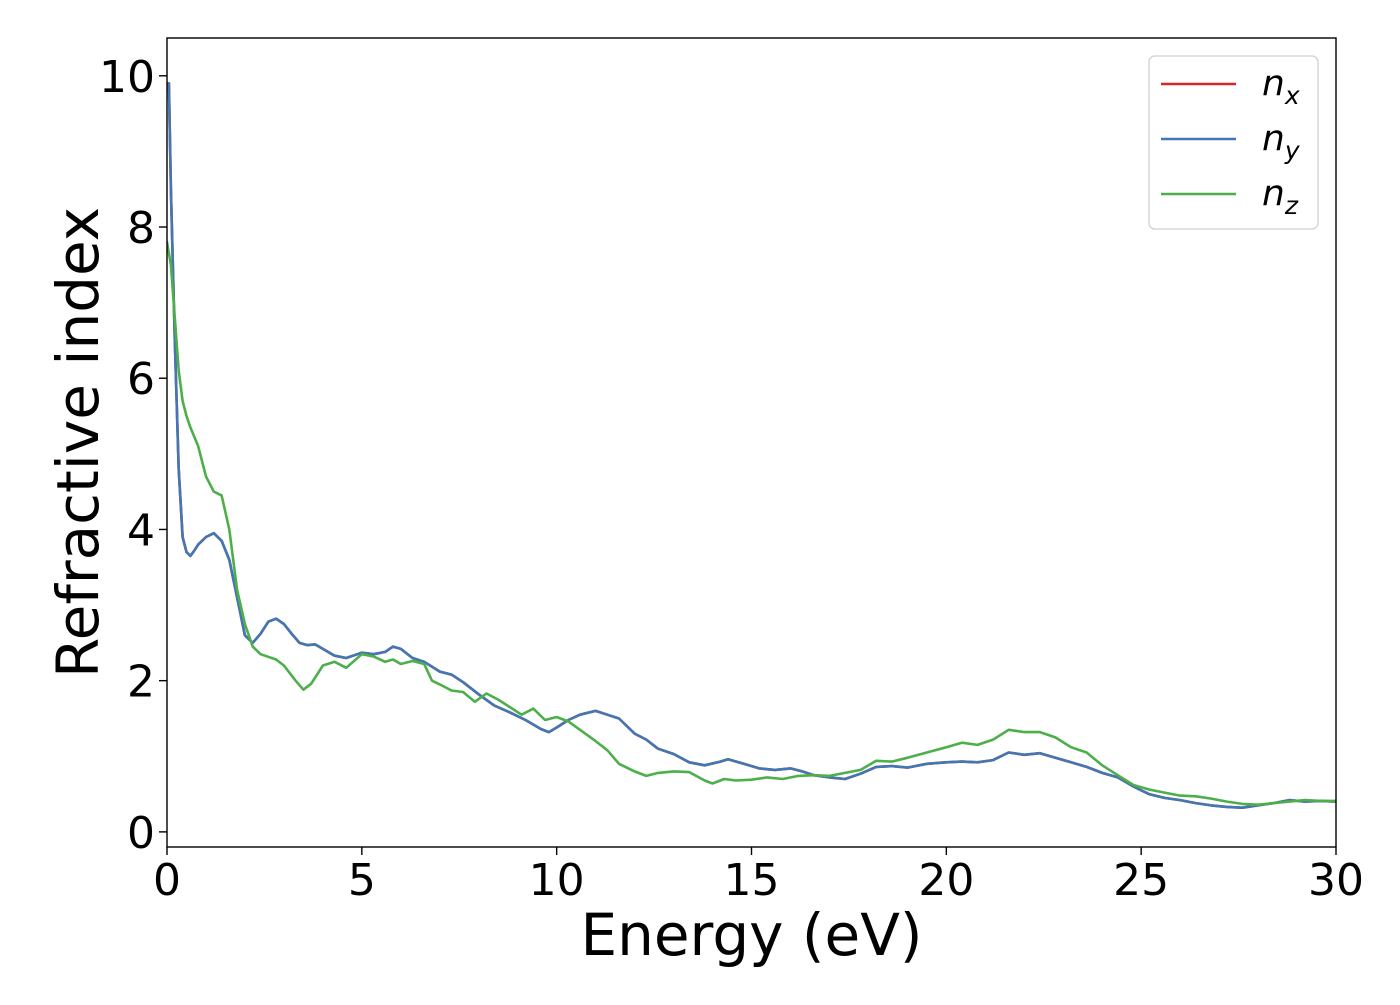  What do you see at coordinates (141, 530) in the screenshot?
I see `y-tick-label: 4` at bounding box center [141, 530].